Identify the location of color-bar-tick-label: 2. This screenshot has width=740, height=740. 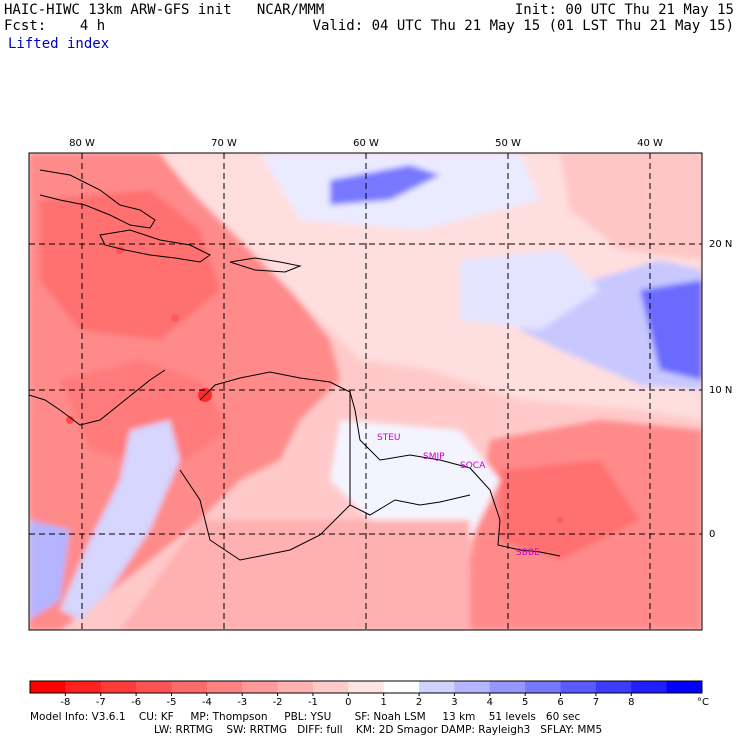
(419, 702).